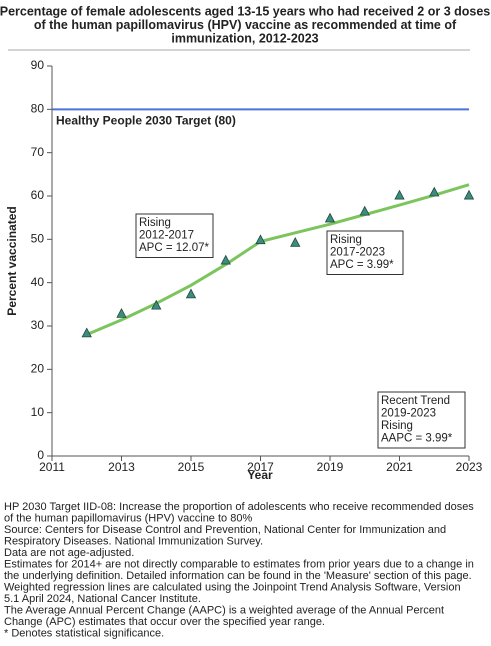 This screenshot has width=491, height=646. Describe the element at coordinates (38, 152) in the screenshot. I see `y-tick-label: 70` at that location.